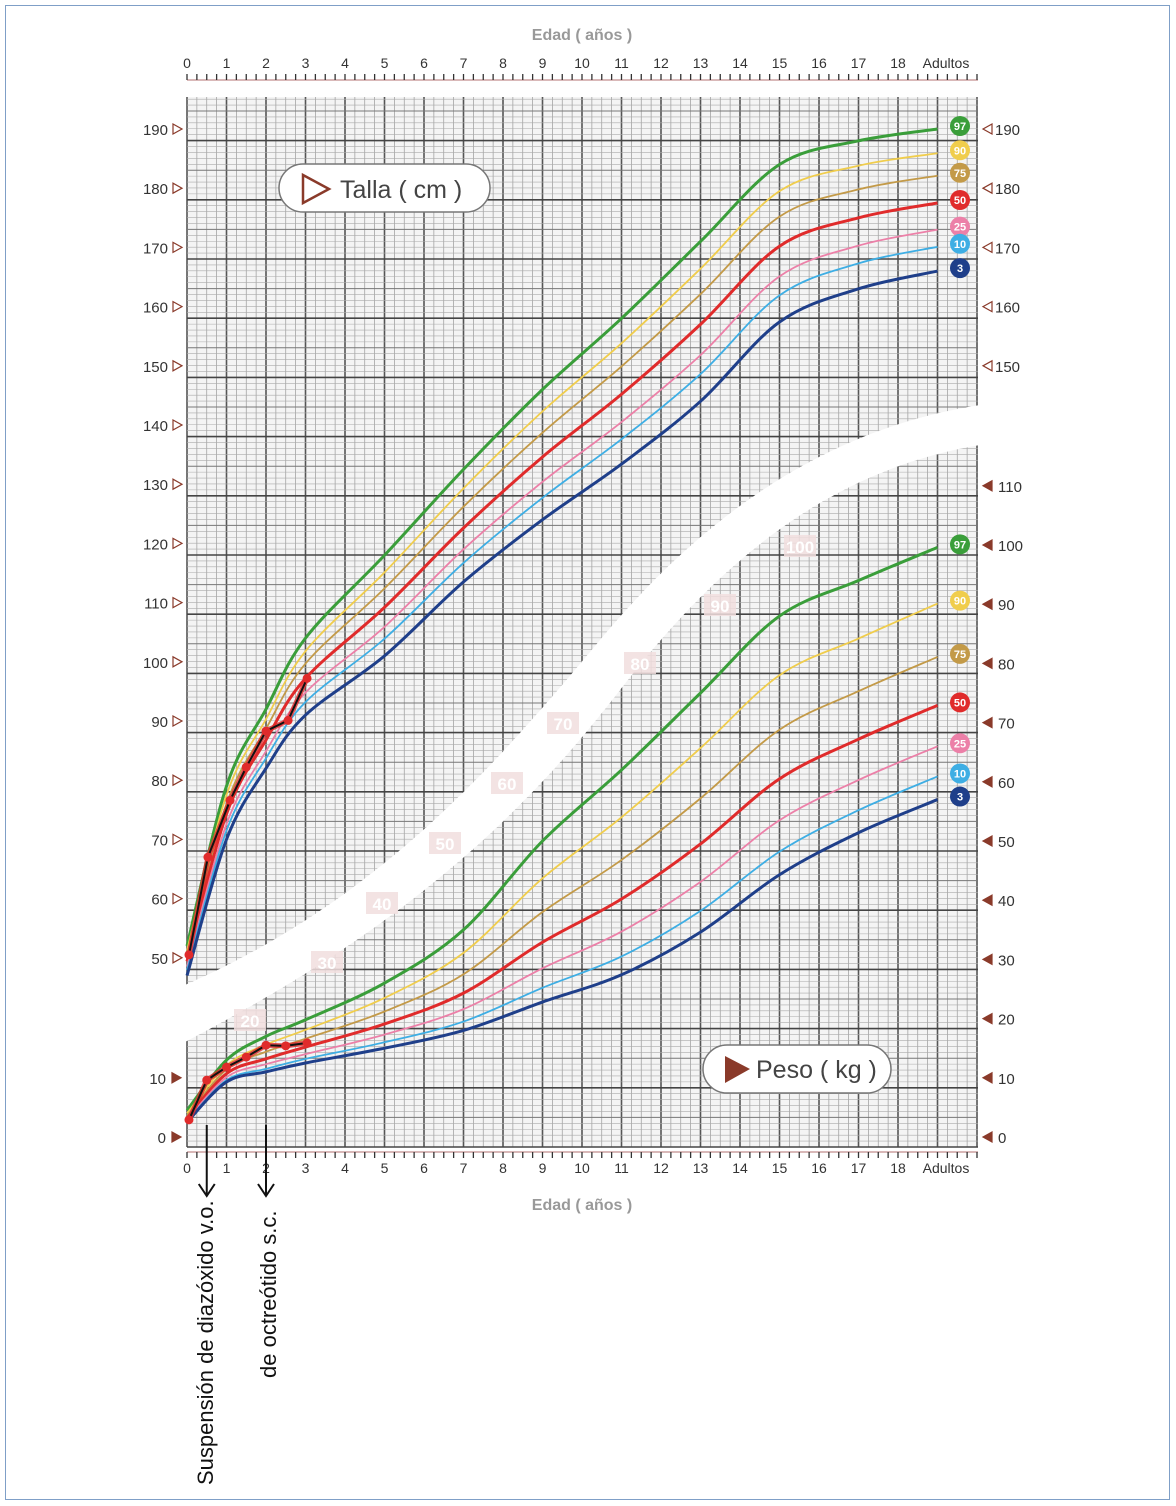  I want to click on height-tick-right: 190, so click(1007, 130).